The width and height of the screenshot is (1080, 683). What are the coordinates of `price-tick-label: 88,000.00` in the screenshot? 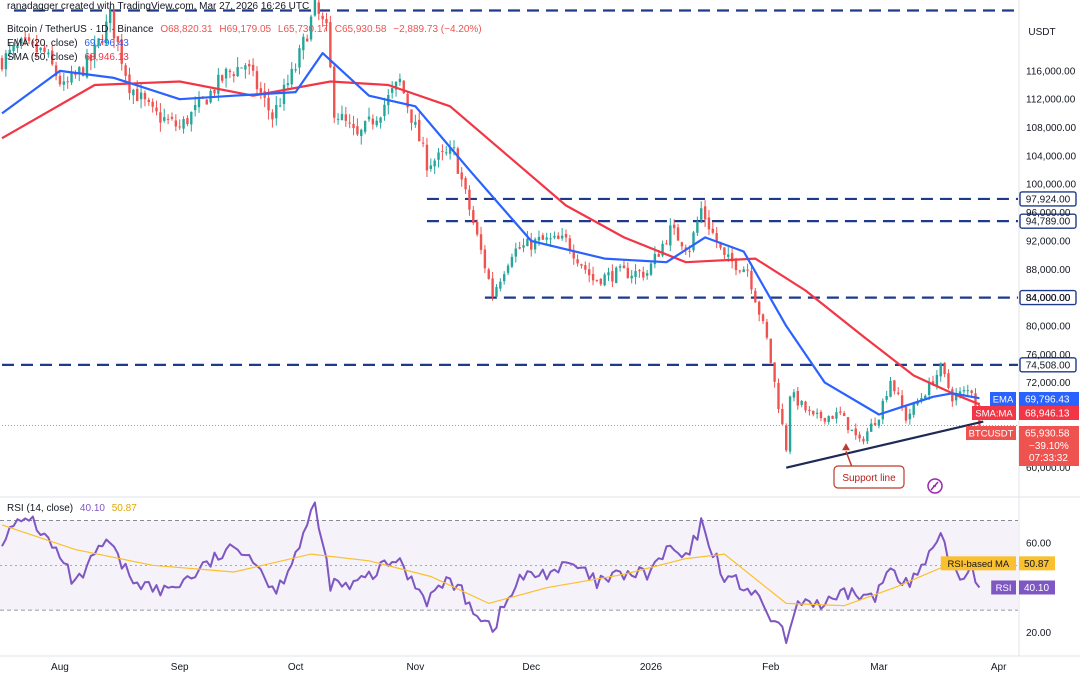 It's located at (1048, 270).